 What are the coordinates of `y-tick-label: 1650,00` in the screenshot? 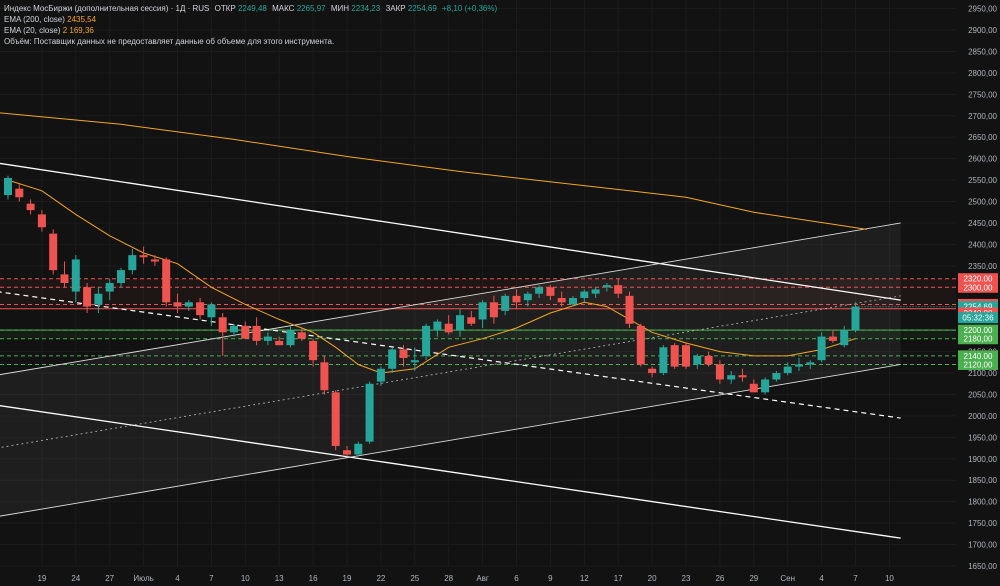 It's located at (982, 566).